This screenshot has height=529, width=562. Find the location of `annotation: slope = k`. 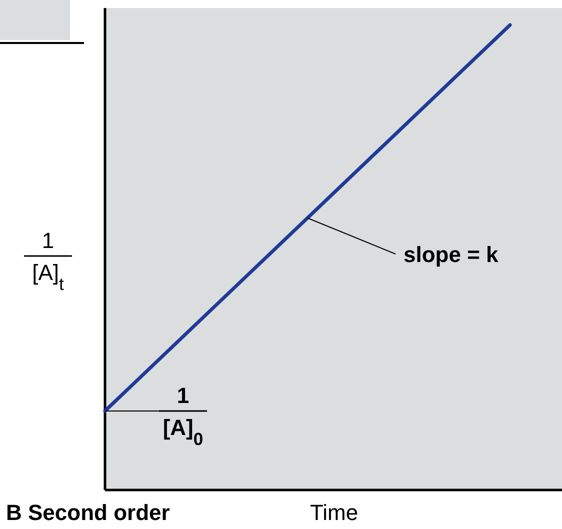

annotation: slope = k is located at coordinates (452, 254).